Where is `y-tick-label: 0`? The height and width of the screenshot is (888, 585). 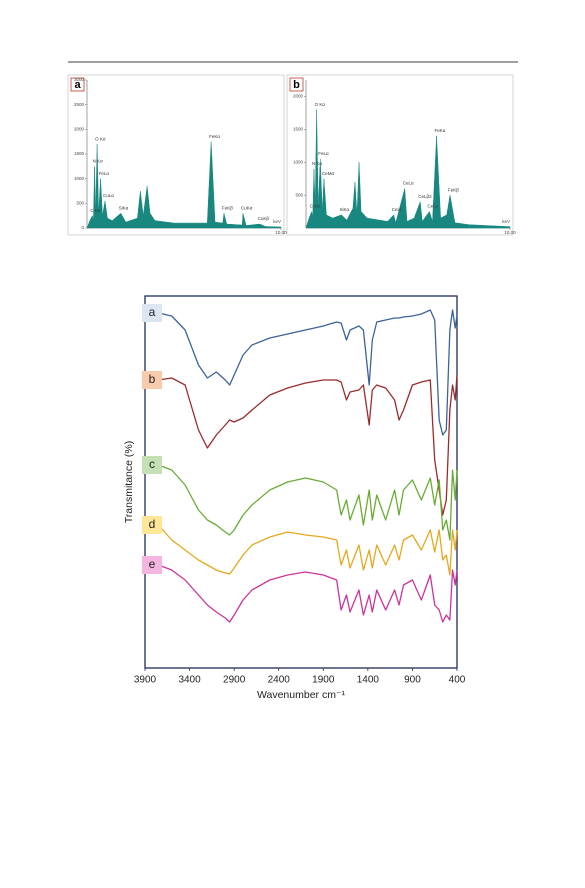
y-tick-label: 0 is located at coordinates (82, 227).